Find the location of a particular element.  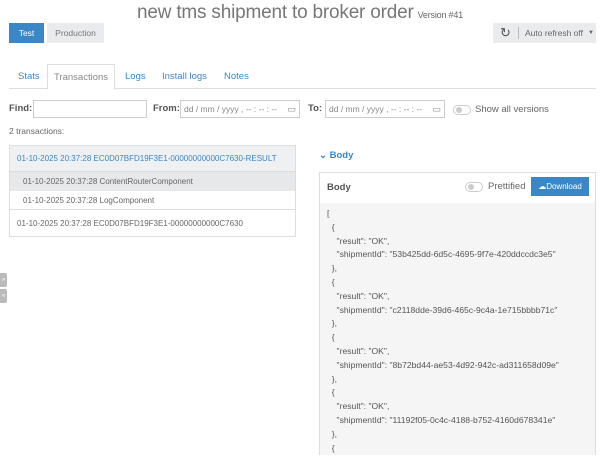

title-text: new tms shipment to broker order is located at coordinates (275, 12).